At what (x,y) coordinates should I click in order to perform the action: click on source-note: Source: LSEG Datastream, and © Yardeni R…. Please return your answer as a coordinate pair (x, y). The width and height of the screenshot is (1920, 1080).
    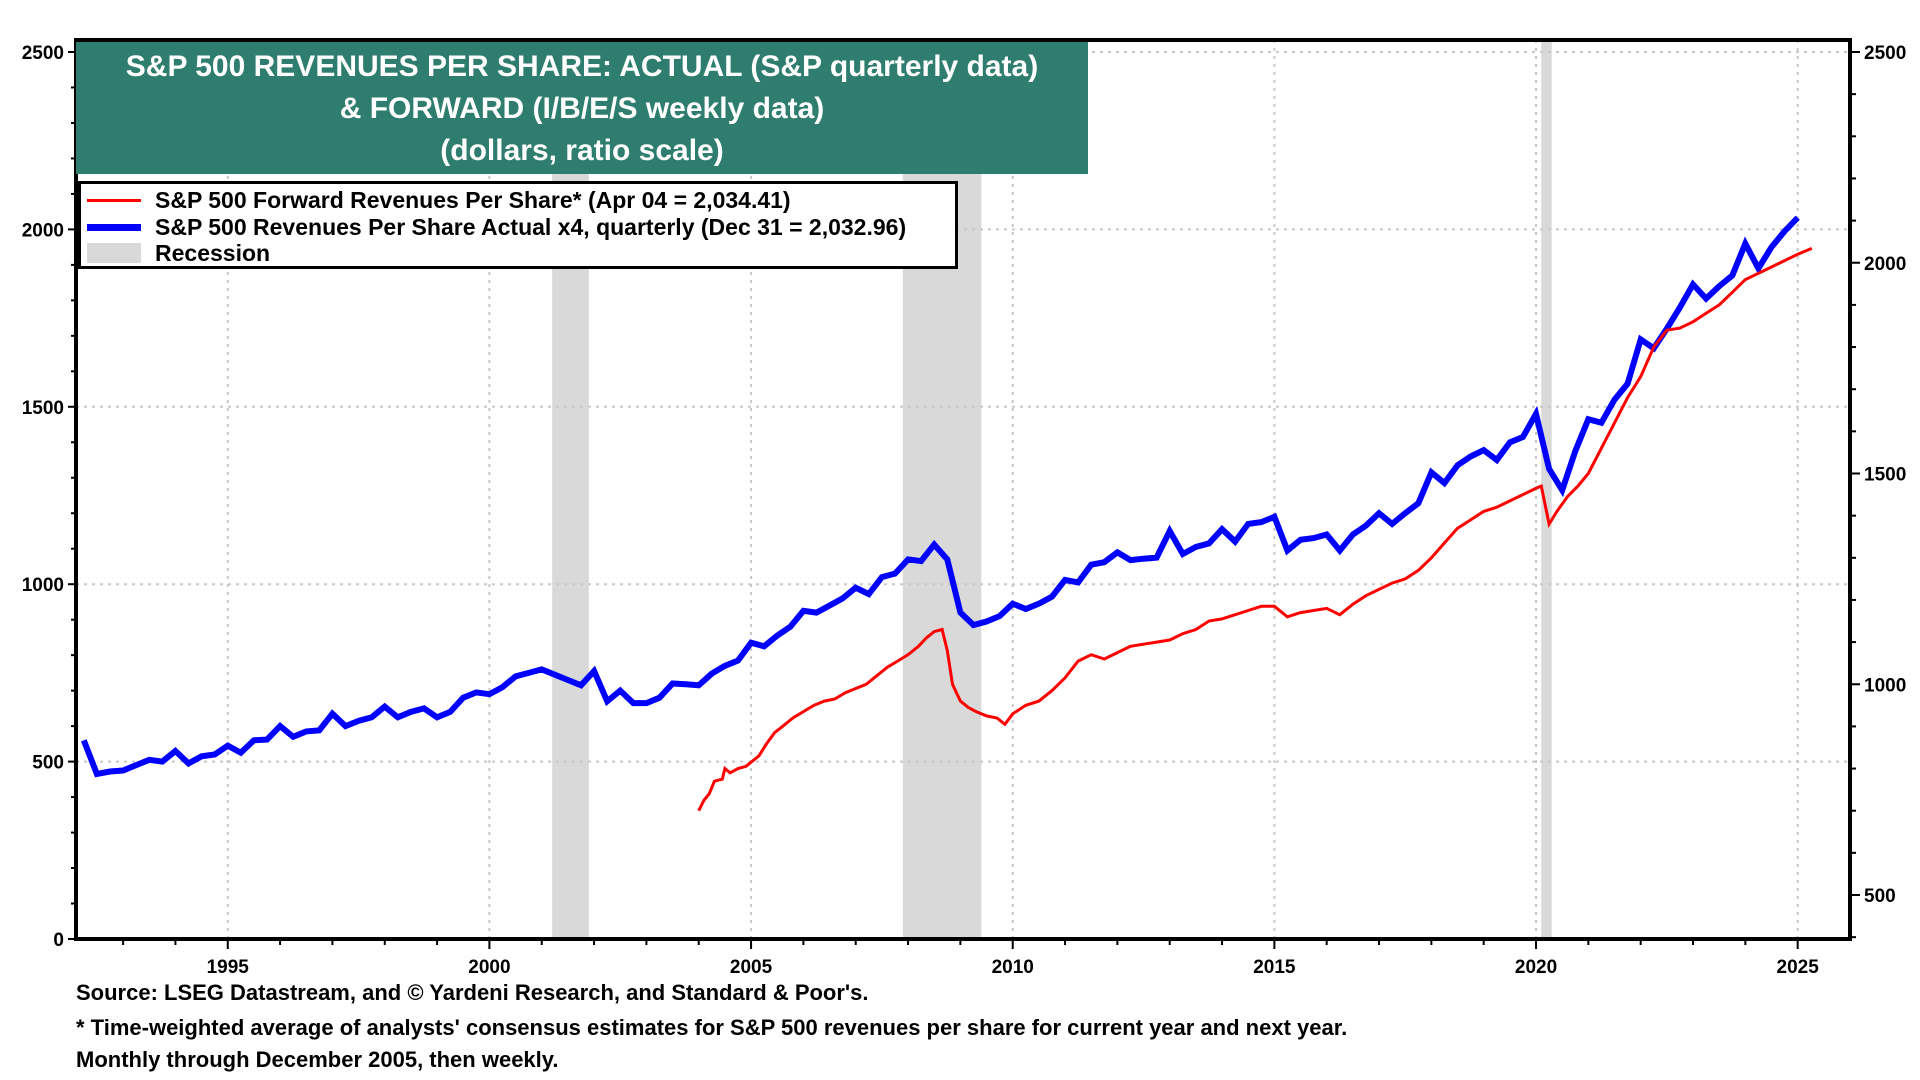
    Looking at the image, I should click on (472, 992).